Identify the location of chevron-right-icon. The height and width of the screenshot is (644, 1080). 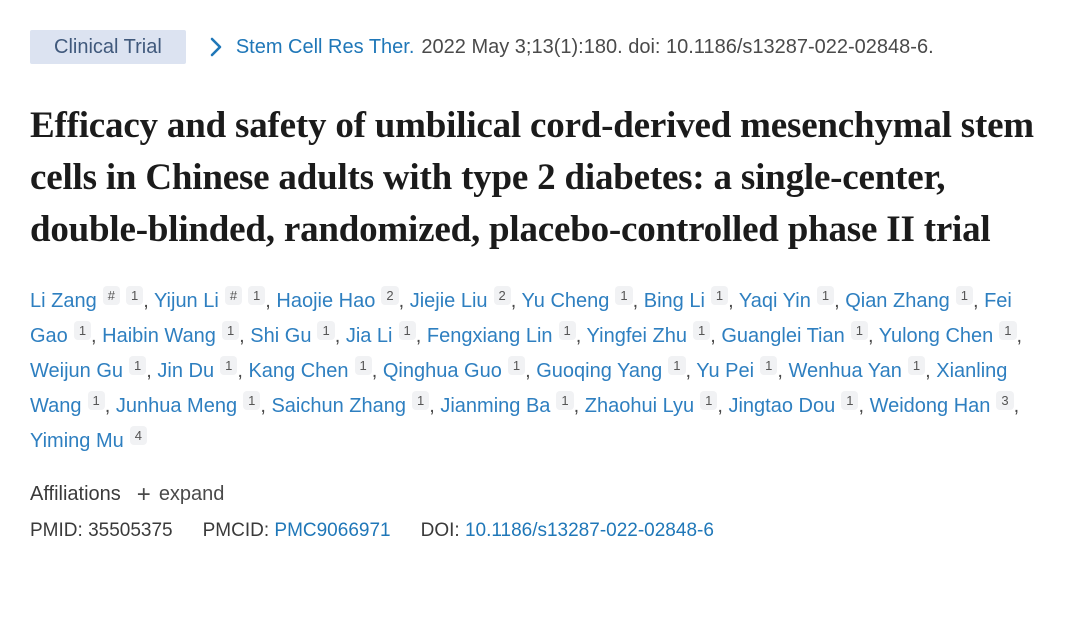
(216, 47).